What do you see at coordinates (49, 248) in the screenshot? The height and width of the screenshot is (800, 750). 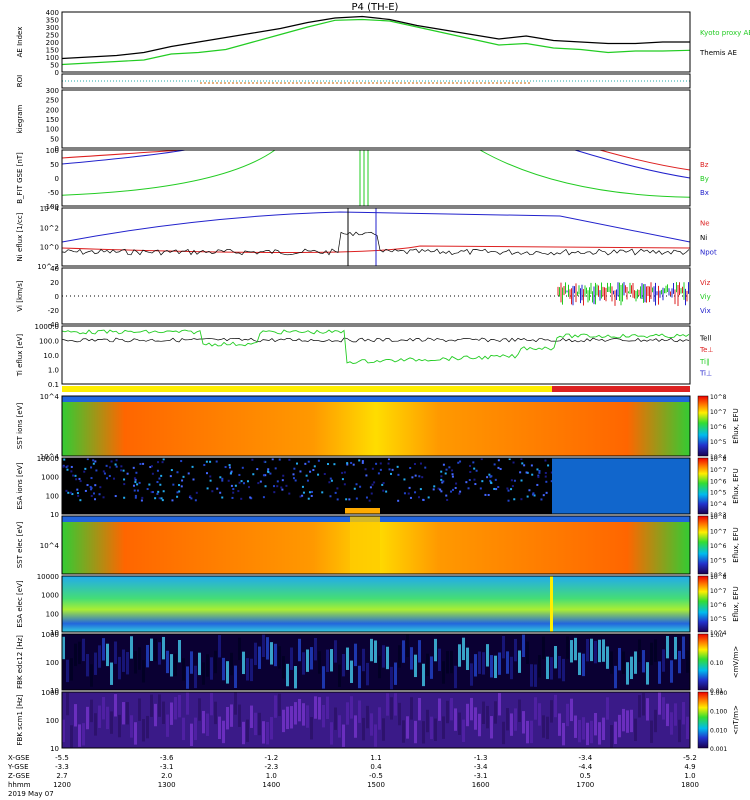 I see `y-tick-label: 10^0` at bounding box center [49, 248].